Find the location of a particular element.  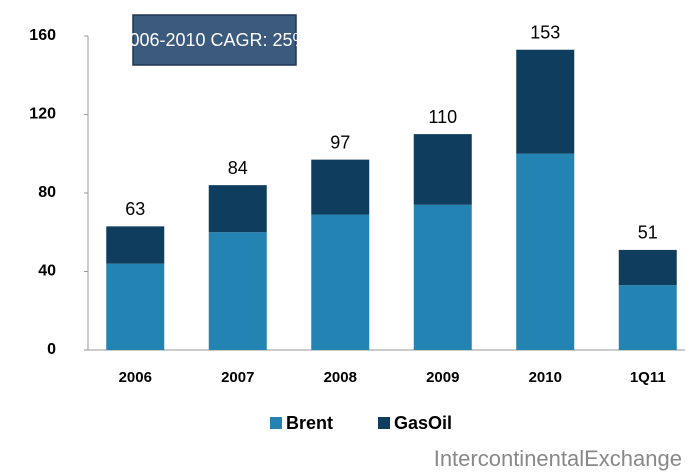

y-tick-label: 120 is located at coordinates (42, 114).